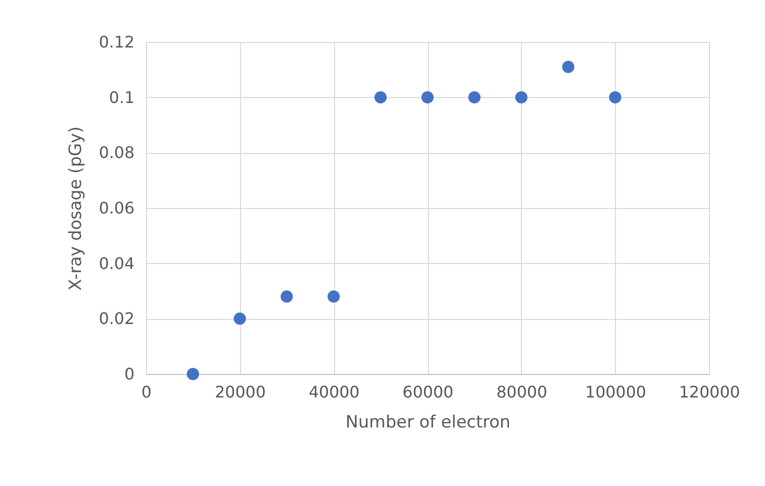  Describe the element at coordinates (522, 392) in the screenshot. I see `x-tick-label: 80000` at that location.